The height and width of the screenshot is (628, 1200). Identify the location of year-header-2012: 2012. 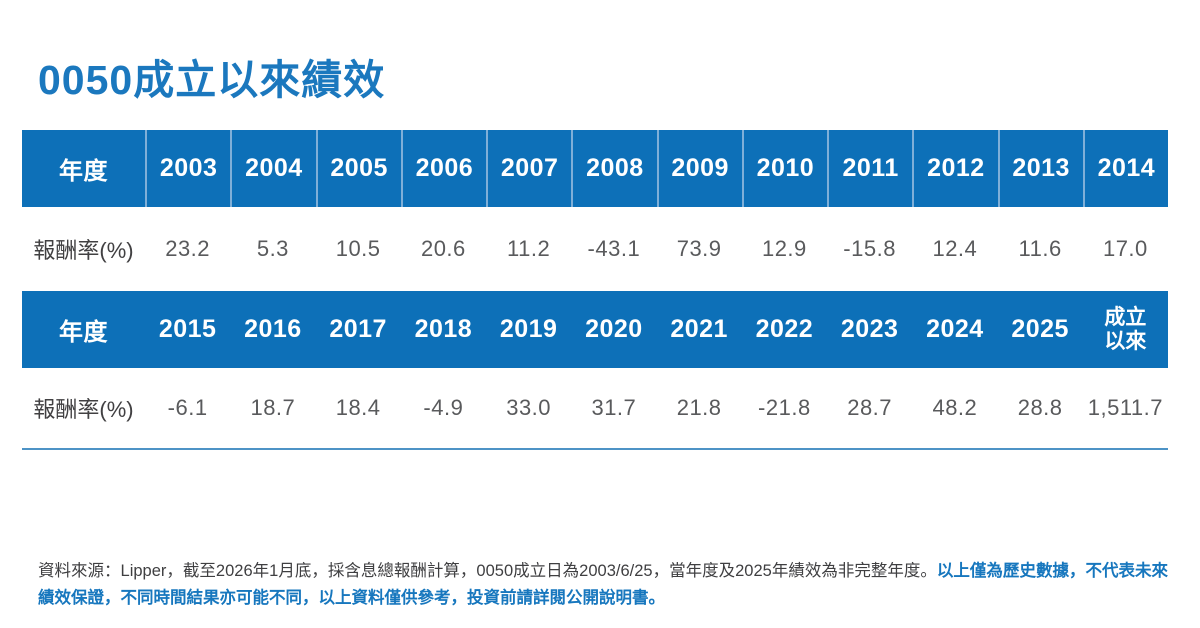
(954, 168).